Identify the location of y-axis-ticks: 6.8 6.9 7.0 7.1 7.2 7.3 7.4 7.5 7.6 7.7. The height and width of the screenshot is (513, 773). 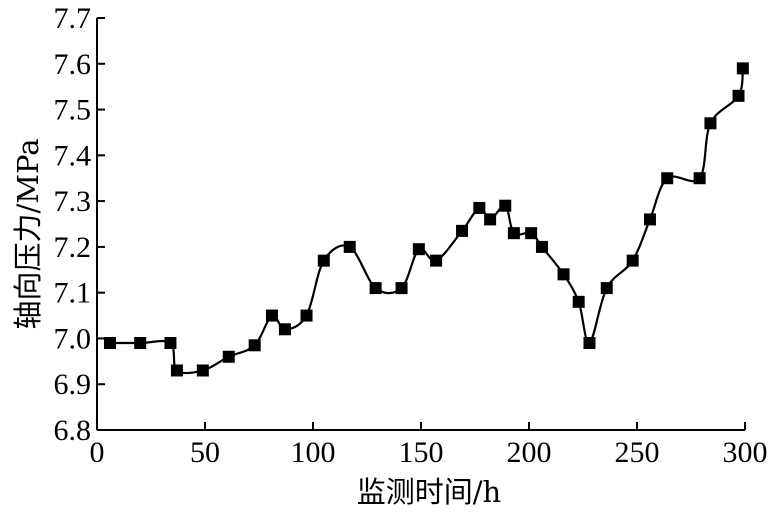
(79, 224).